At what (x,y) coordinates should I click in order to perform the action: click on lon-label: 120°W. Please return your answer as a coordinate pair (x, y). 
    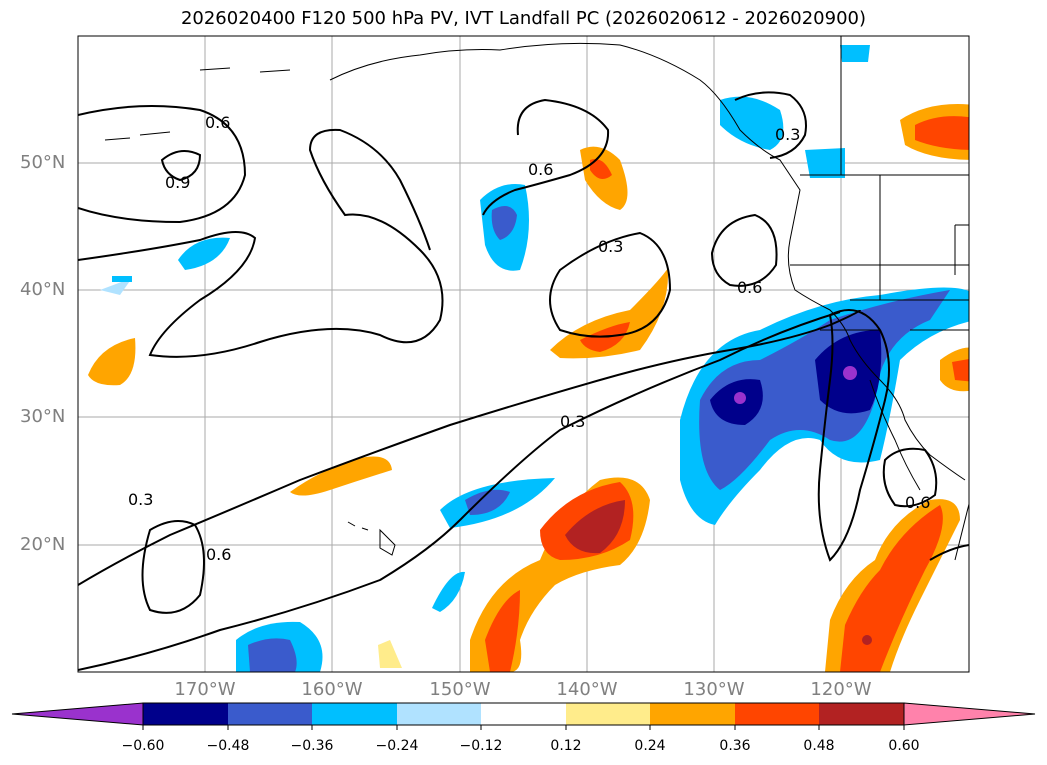
    Looking at the image, I should click on (841, 689).